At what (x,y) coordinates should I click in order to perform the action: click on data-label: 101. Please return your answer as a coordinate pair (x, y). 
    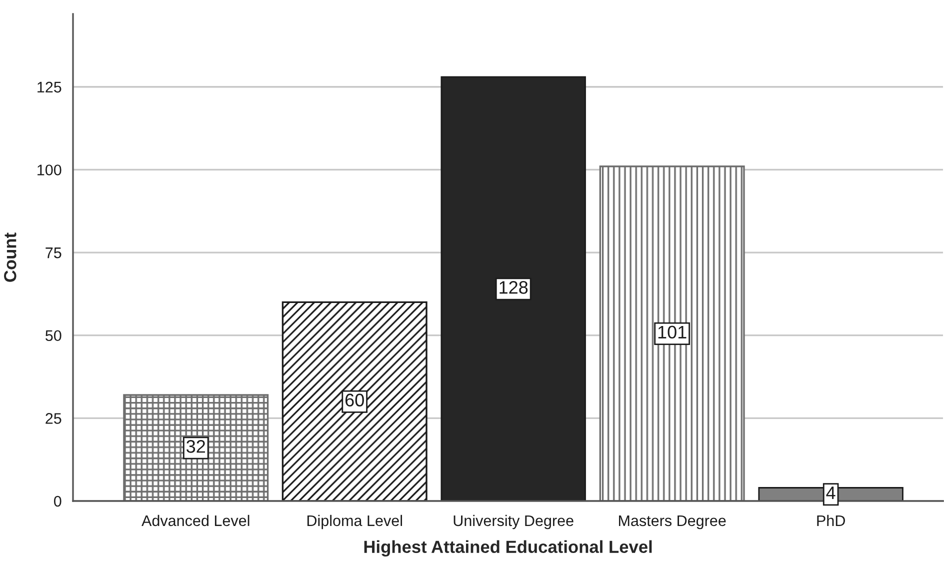
    Looking at the image, I should click on (672, 332).